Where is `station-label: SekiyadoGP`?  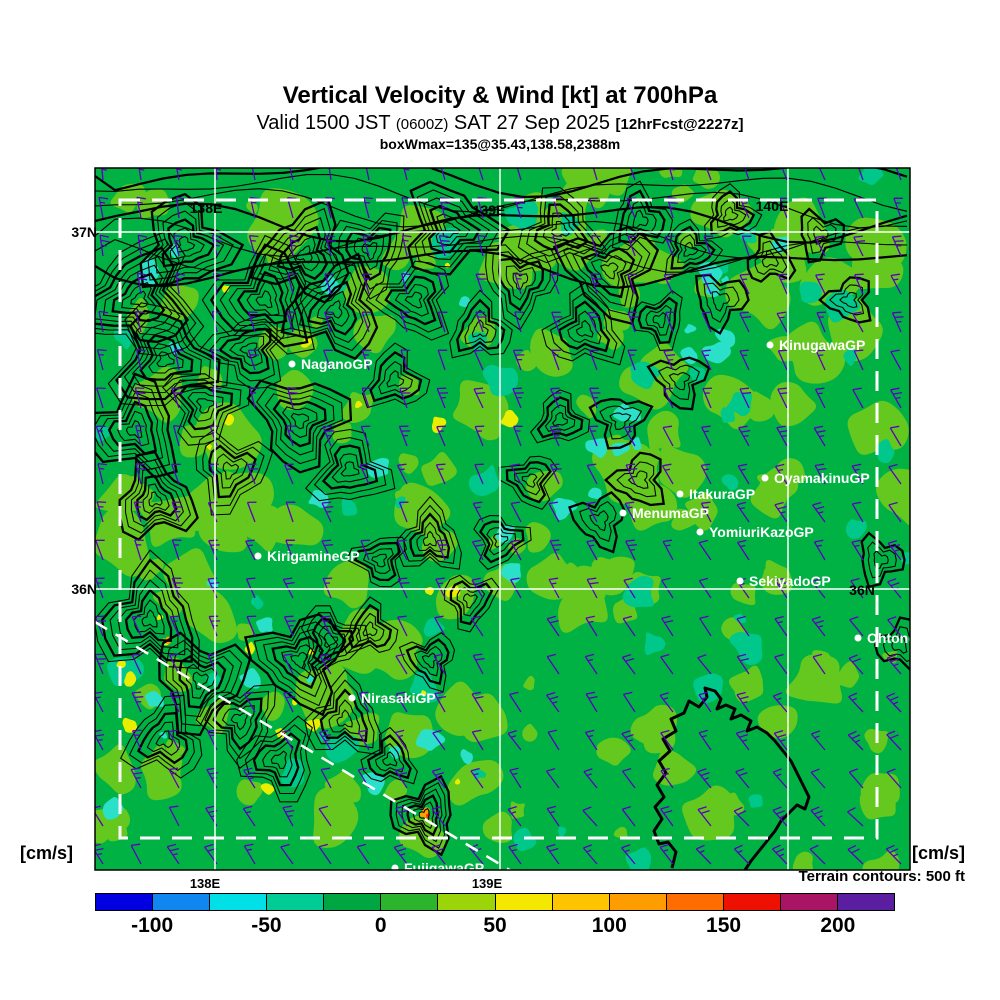 station-label: SekiyadoGP is located at coordinates (790, 581).